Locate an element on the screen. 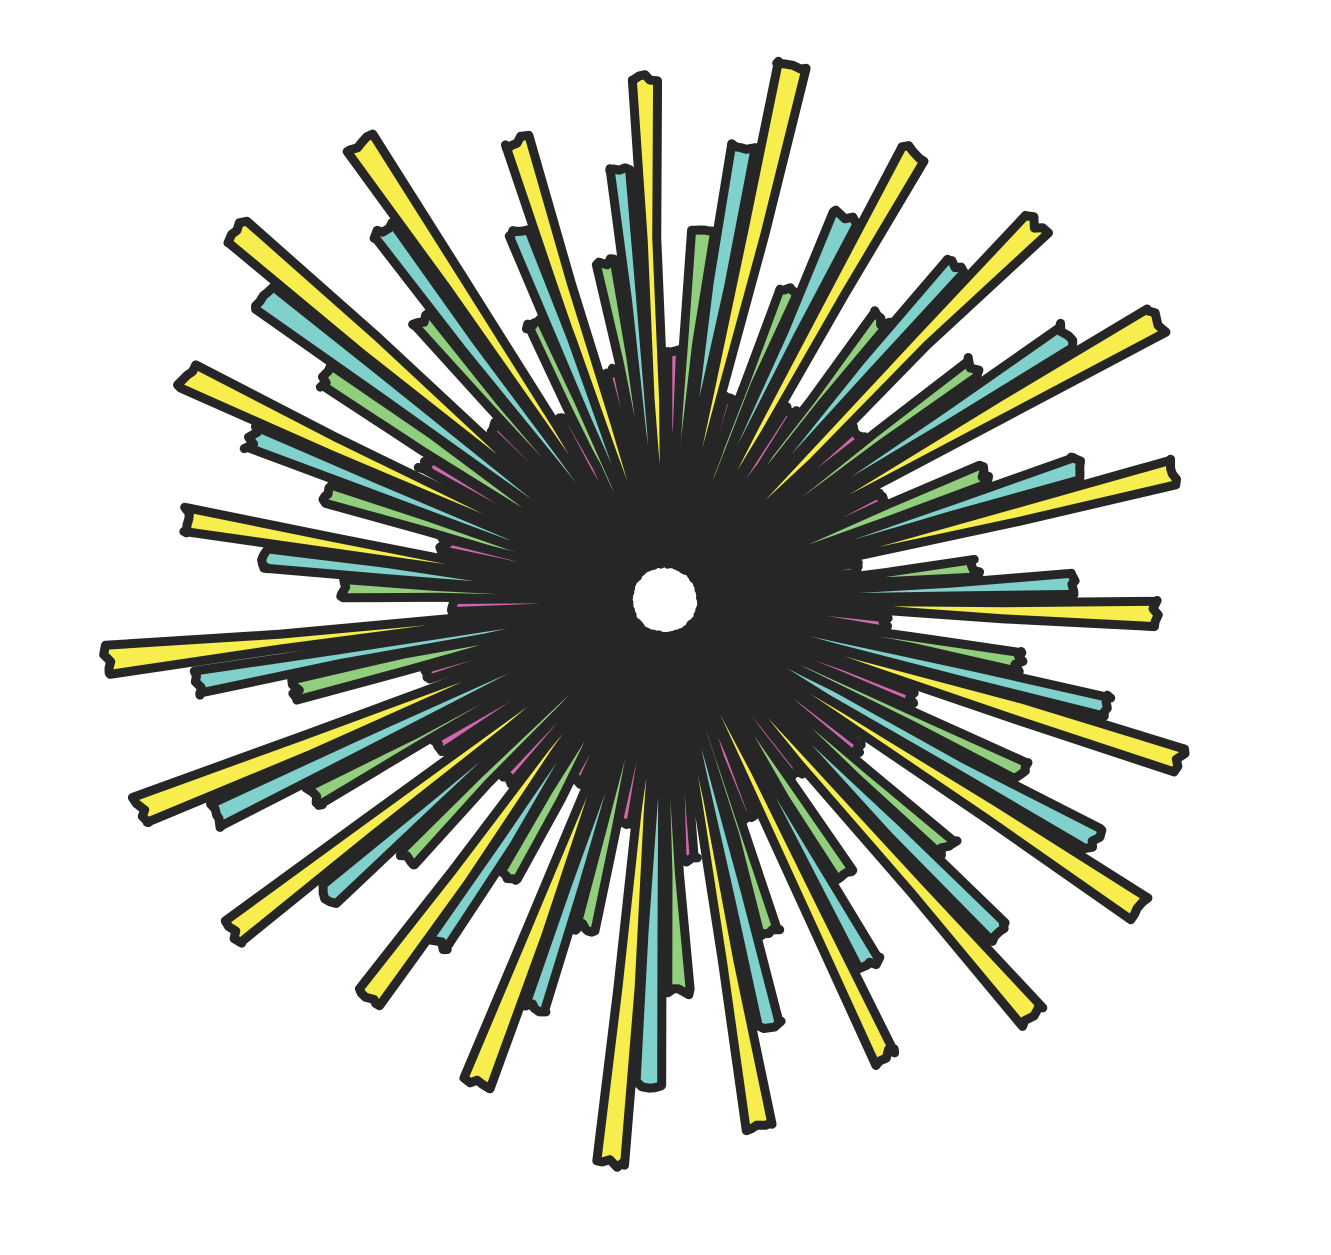  chart-center-hub is located at coordinates (665, 600).